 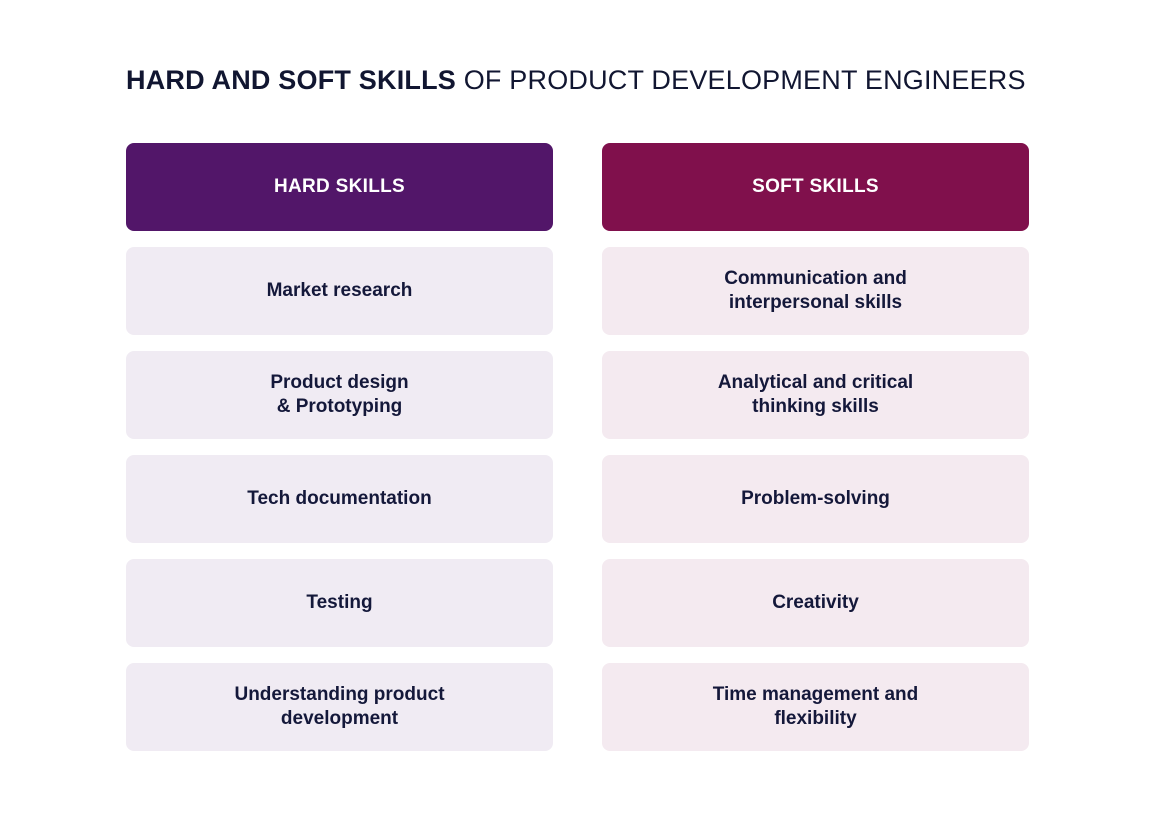 What do you see at coordinates (815, 603) in the screenshot?
I see `soft-skill-item: Creativity` at bounding box center [815, 603].